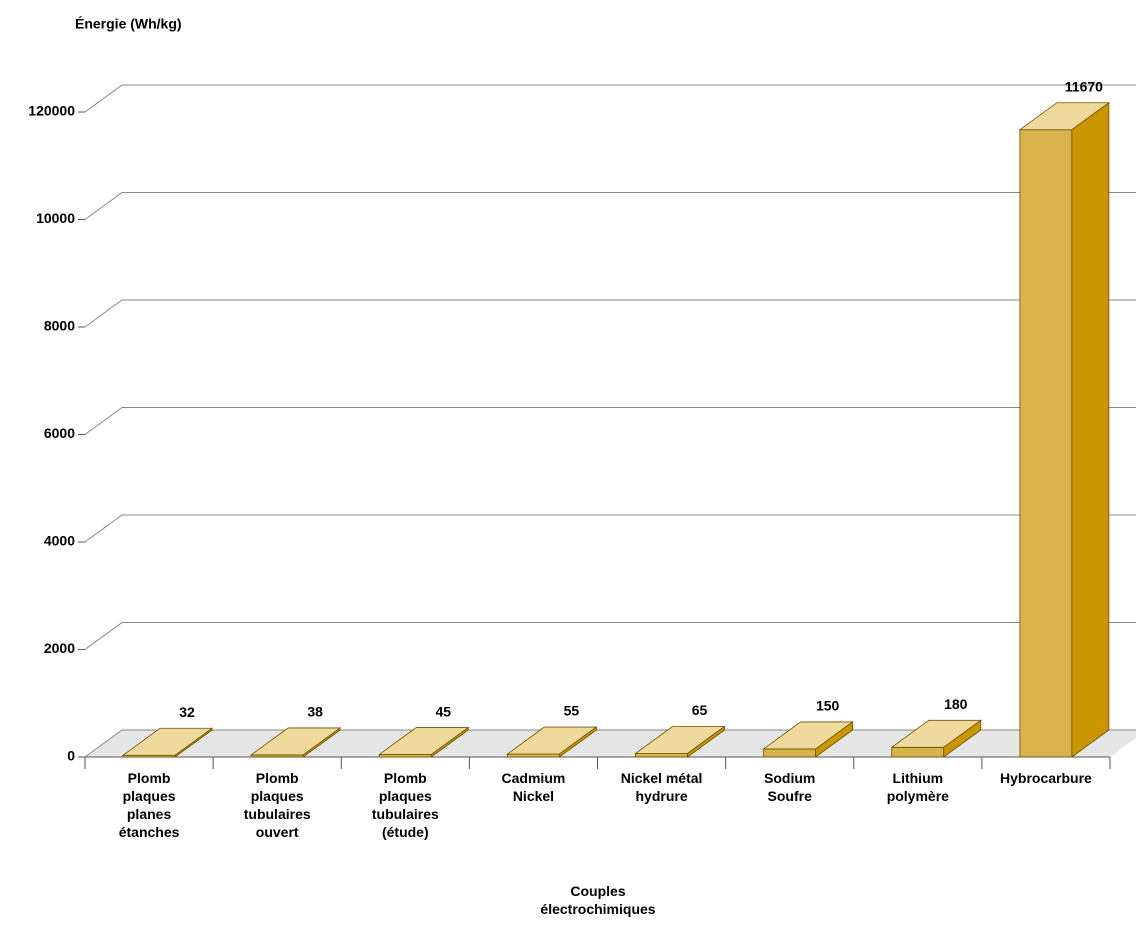 The image size is (1136, 927). What do you see at coordinates (405, 805) in the screenshot?
I see `x-tick-label: Plomb plaques tubulaires (étude)` at bounding box center [405, 805].